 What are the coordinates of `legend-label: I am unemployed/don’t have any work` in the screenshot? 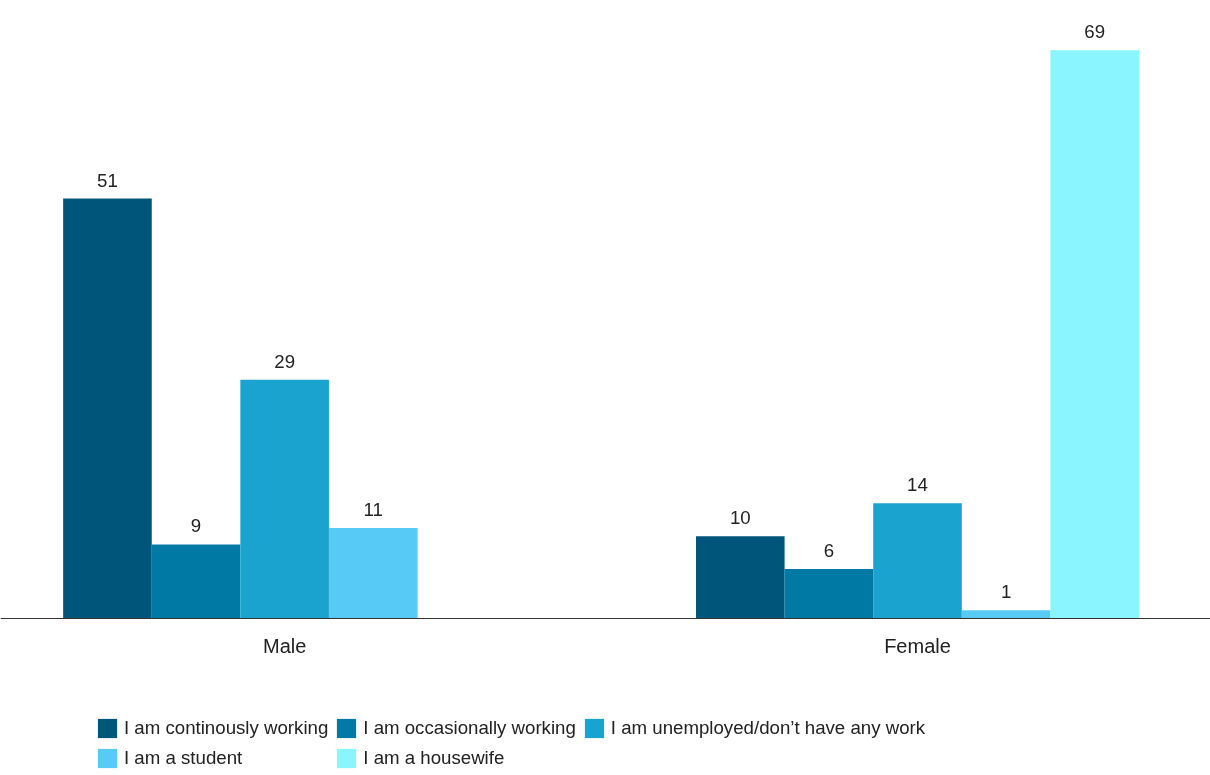 It's located at (768, 728).